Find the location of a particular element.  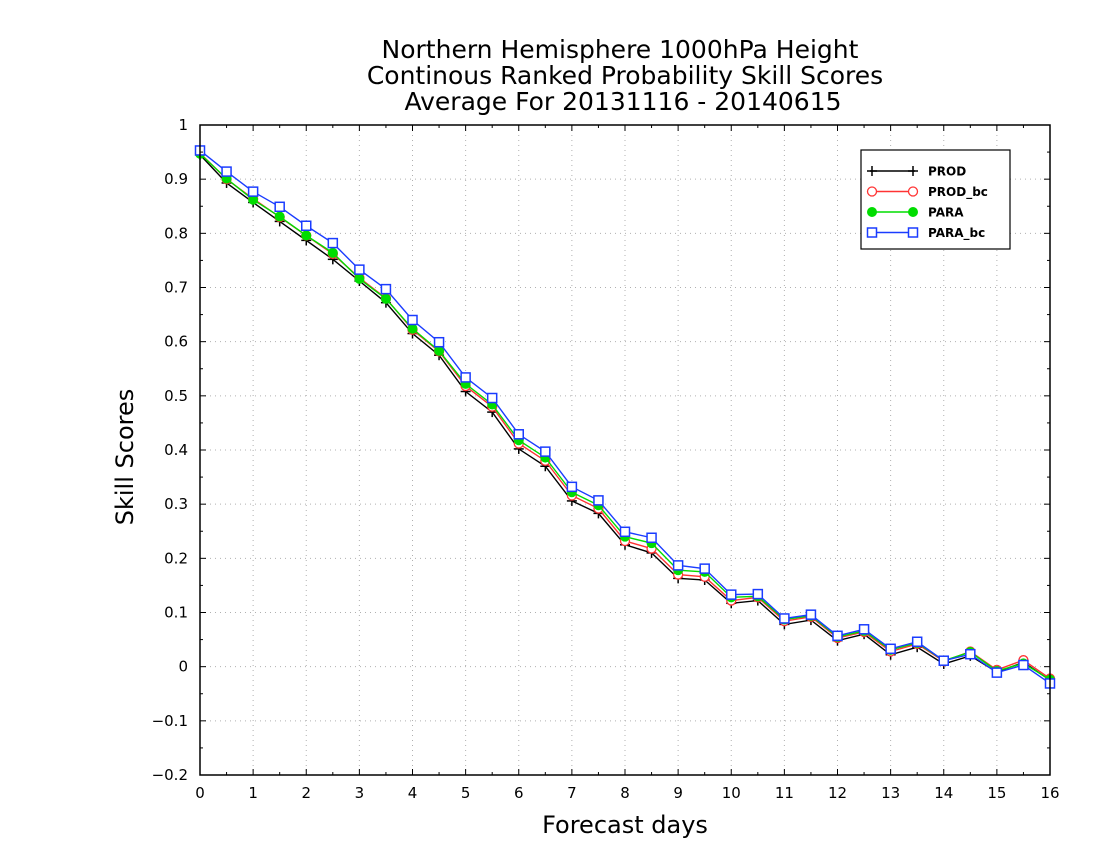

legend-label-para-bc: PARA_bc is located at coordinates (956, 233).